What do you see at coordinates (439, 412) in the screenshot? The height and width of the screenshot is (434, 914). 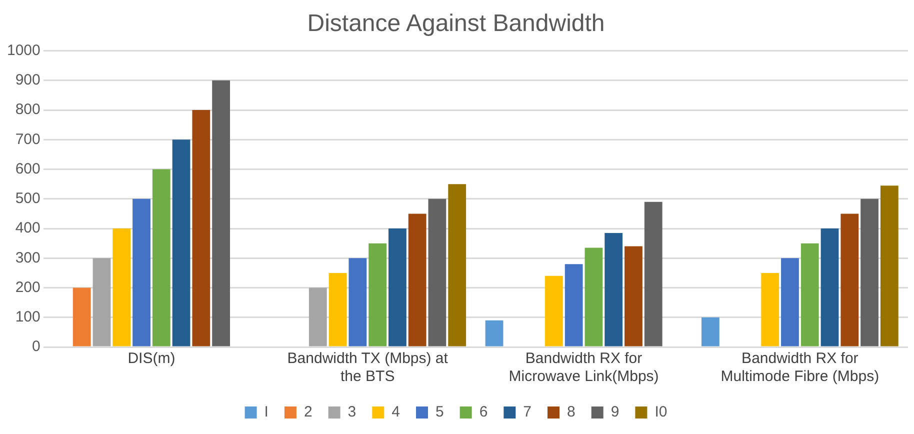 I see `legend-label: 5` at bounding box center [439, 412].